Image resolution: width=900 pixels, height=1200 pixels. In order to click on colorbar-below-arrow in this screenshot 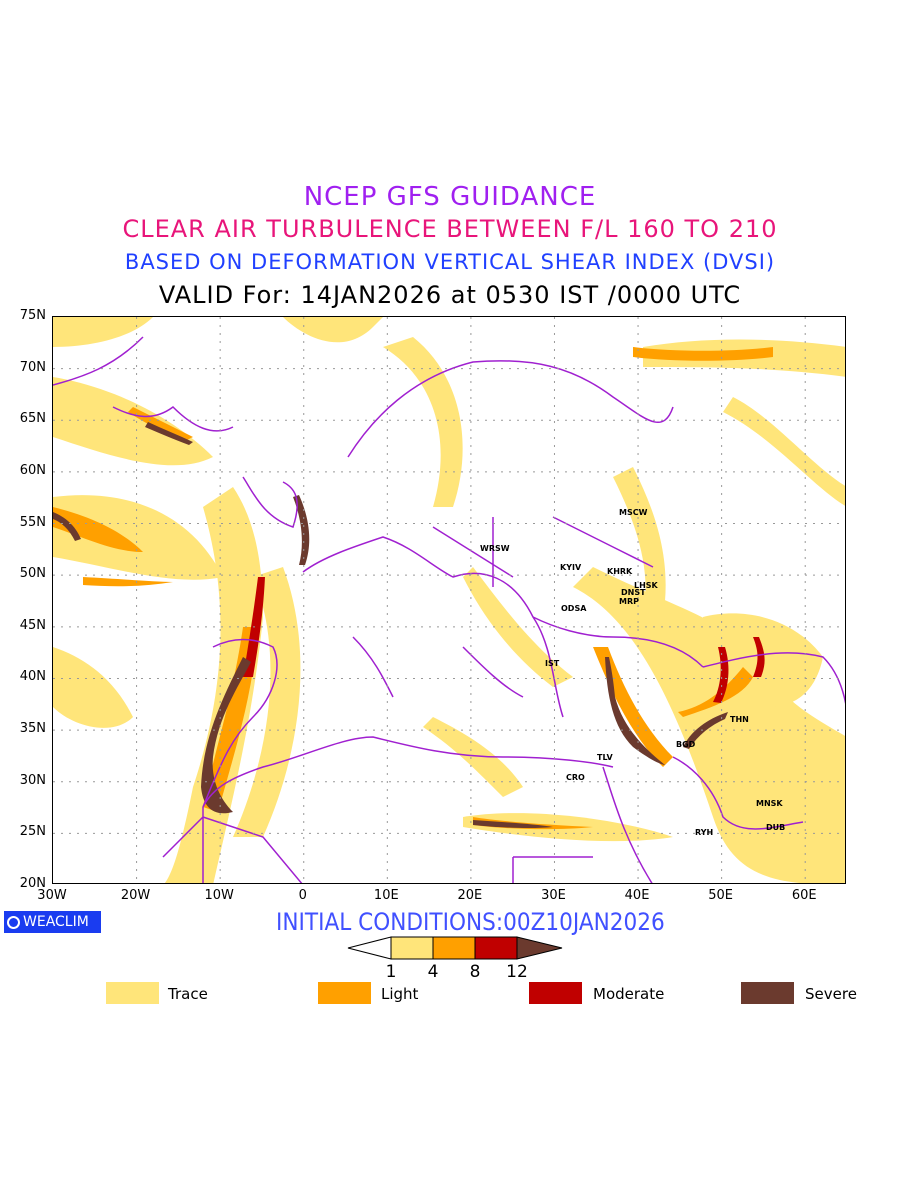, I will do `click(369, 948)`.